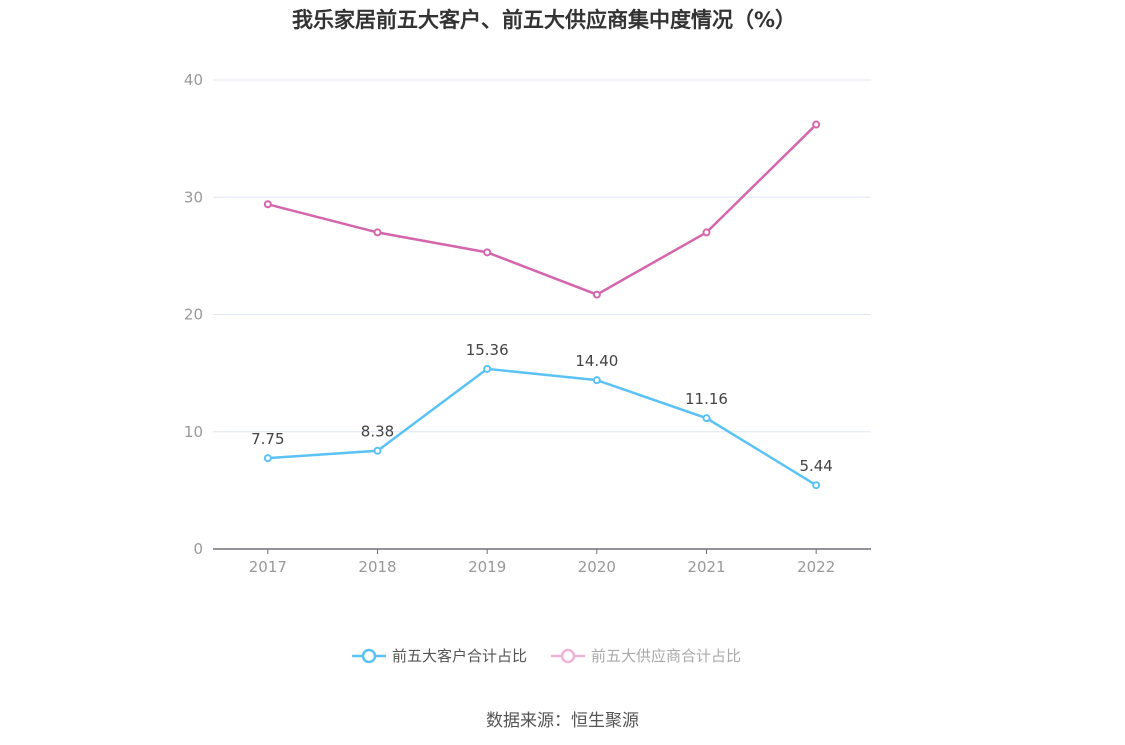 The width and height of the screenshot is (1125, 745). What do you see at coordinates (487, 350) in the screenshot?
I see `data-label: 15.36` at bounding box center [487, 350].